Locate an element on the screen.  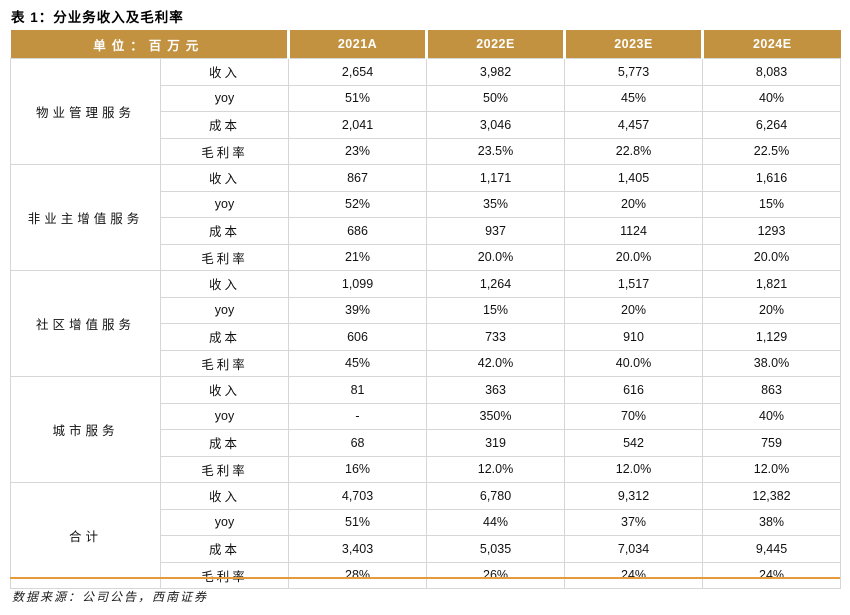
table-row: 成本 2,041 3,046 4,457 6,264 is located at coordinates (426, 125).